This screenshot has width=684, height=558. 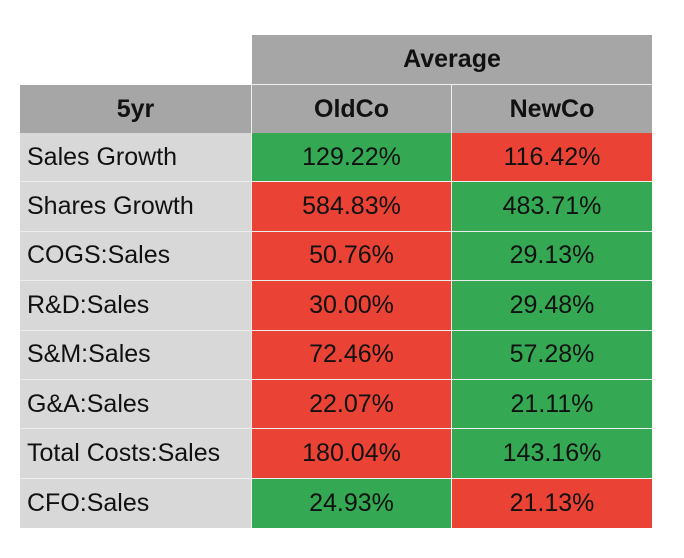 I want to click on row-label-cogs-sales: COGS:Sales, so click(x=136, y=256).